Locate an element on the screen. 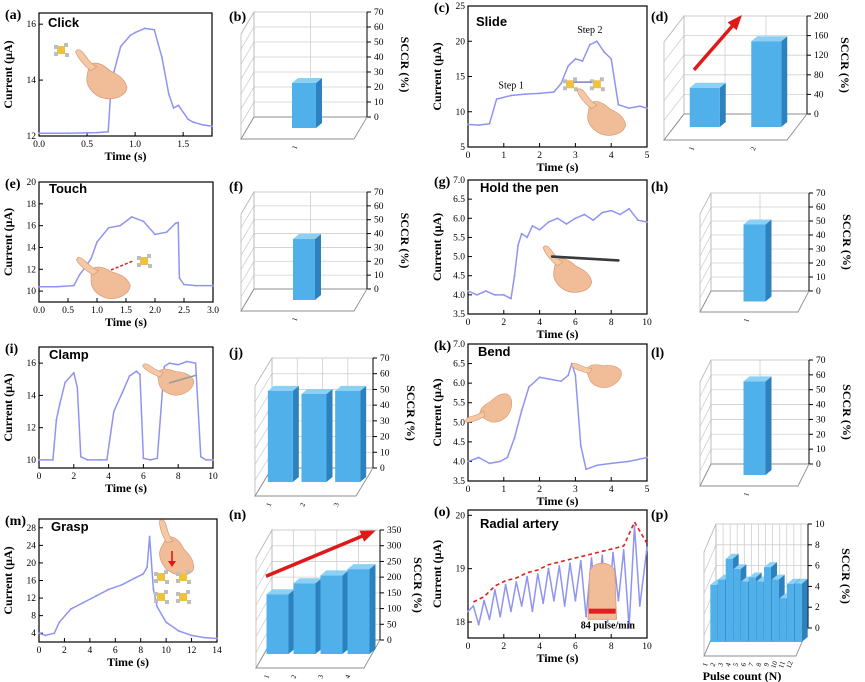 Image resolution: width=865 pixels, height=682 pixels. x-tick-label: 10 is located at coordinates (647, 323).